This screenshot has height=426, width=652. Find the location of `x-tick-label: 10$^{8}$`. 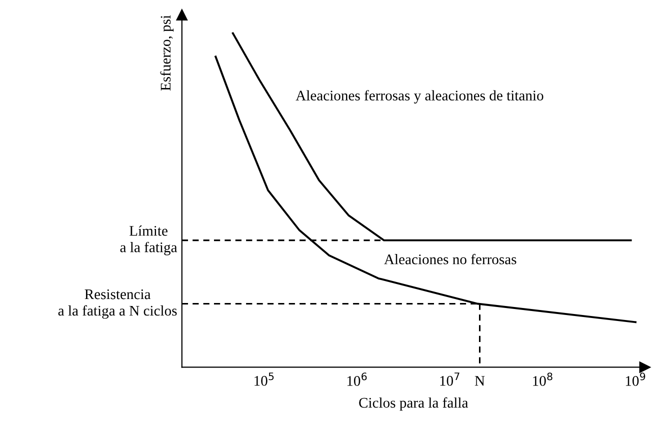

x-tick-label: 10$^{8}$ is located at coordinates (542, 379).